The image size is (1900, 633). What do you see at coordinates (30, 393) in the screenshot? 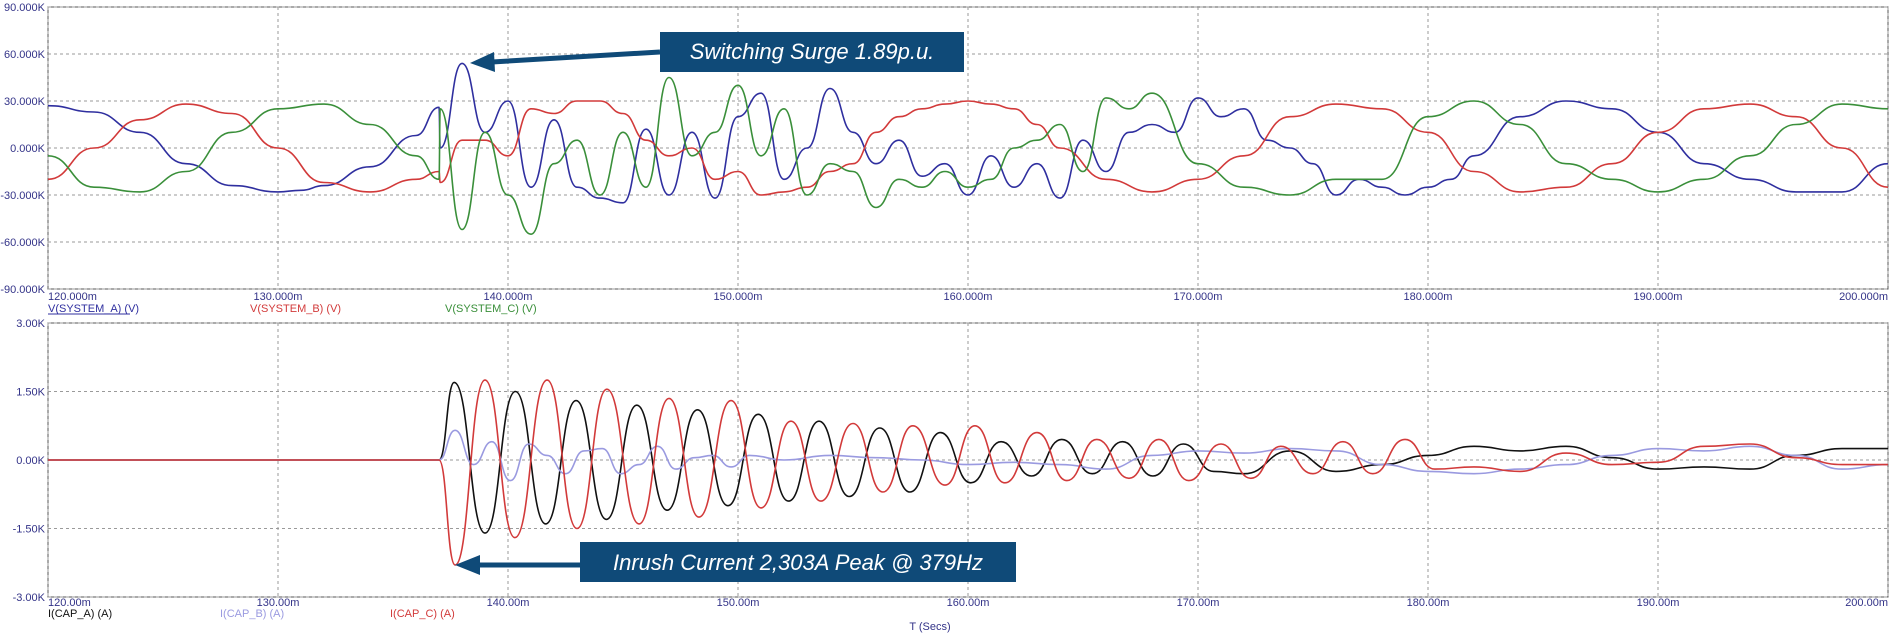
I see `y-tick-label: 1.50K` at bounding box center [30, 393].